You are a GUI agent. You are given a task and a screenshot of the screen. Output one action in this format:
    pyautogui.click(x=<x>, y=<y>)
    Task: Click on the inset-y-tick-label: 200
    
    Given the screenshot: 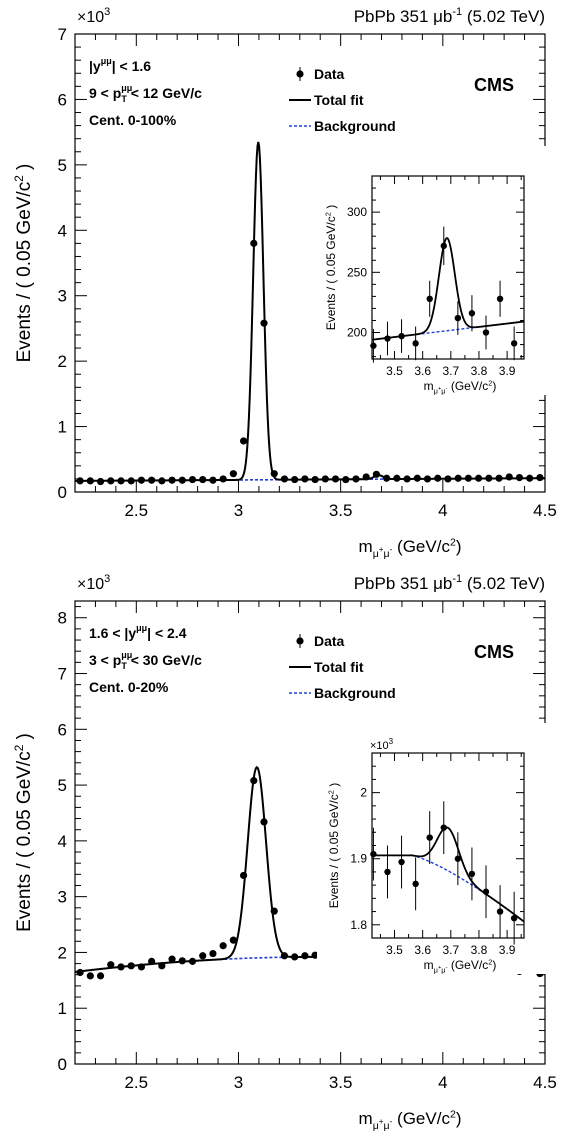 What is the action you would take?
    pyautogui.click(x=357, y=333)
    